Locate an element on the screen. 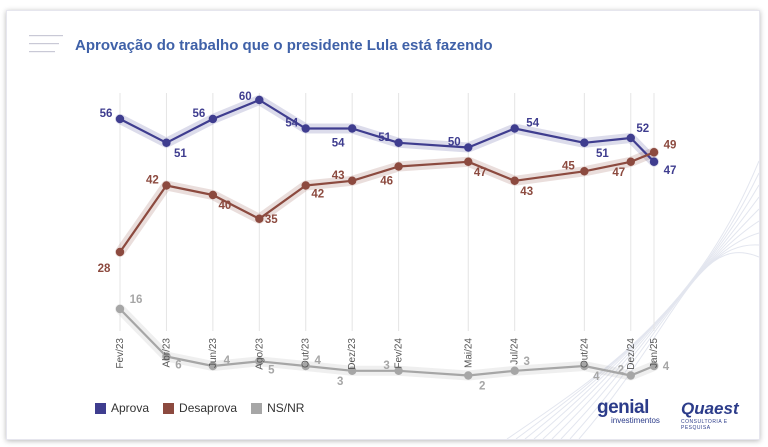  x-tick-label: Ago/23 is located at coordinates (259, 354).